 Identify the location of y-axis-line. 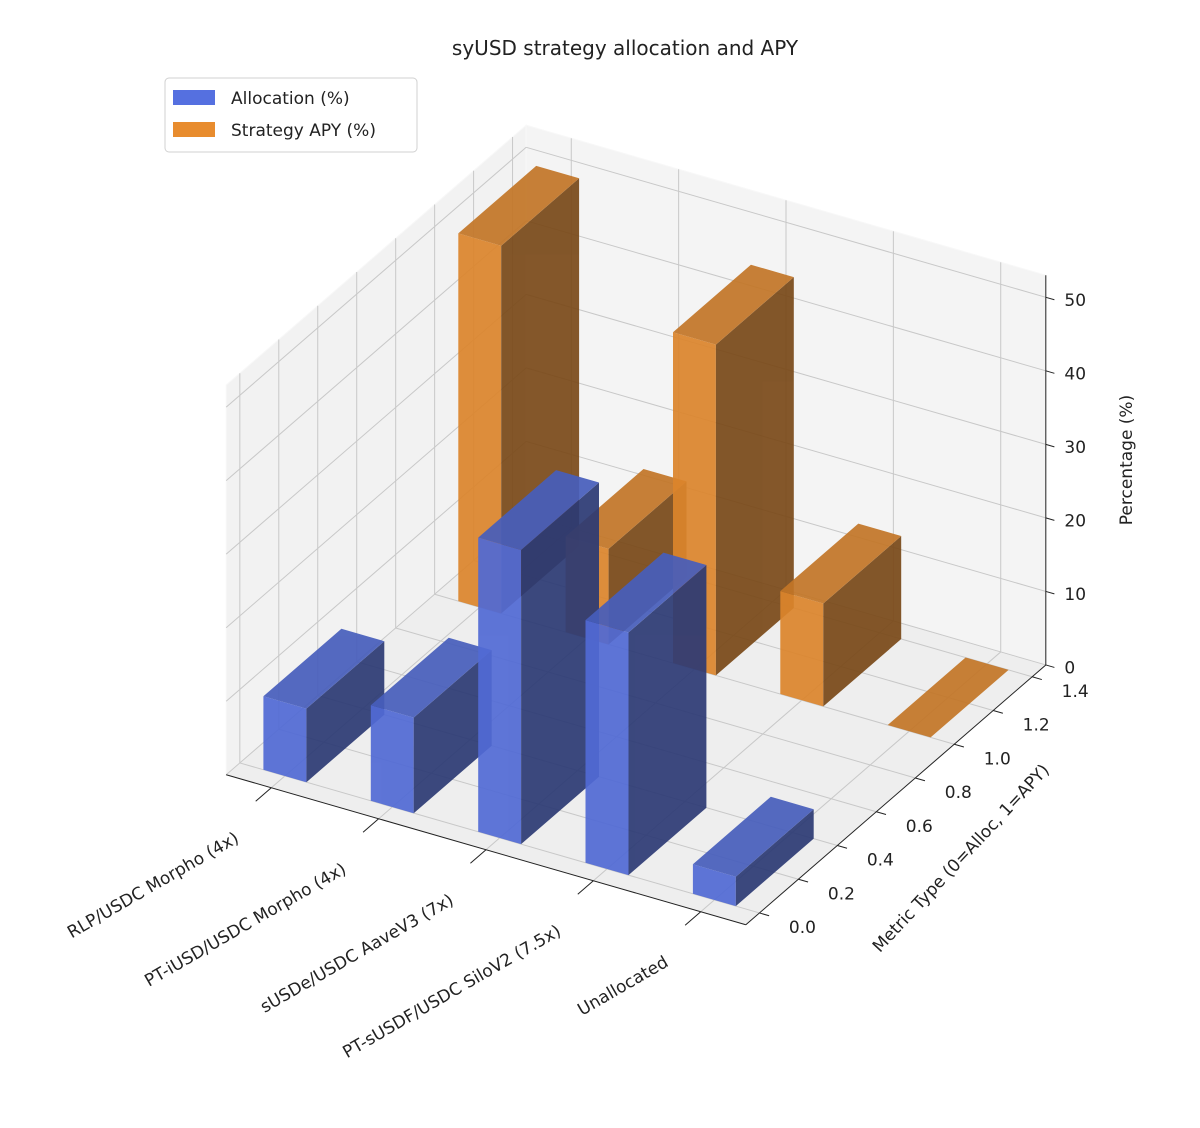
(896, 795).